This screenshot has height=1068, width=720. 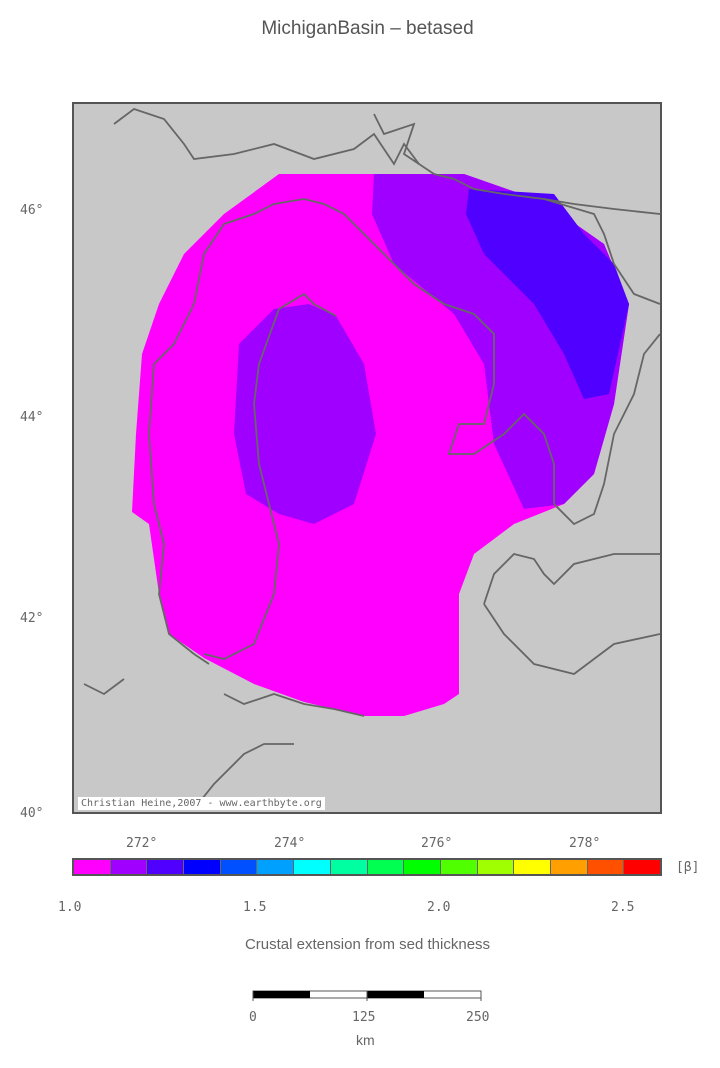 I want to click on lat-tick-label: 46°, so click(x=32, y=210).